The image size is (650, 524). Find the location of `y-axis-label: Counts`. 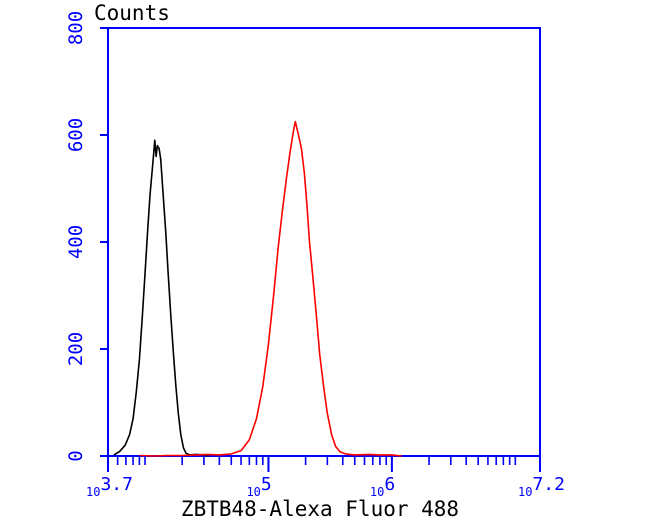

y-axis-label: Counts is located at coordinates (132, 13).